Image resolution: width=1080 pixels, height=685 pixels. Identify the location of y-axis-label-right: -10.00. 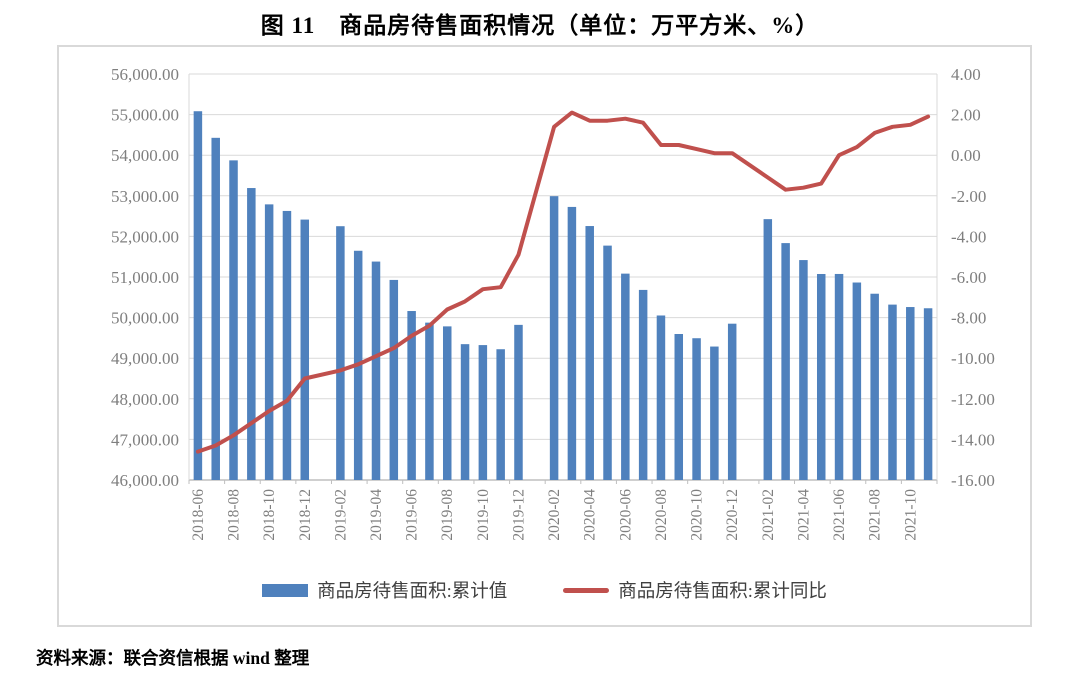
(973, 358).